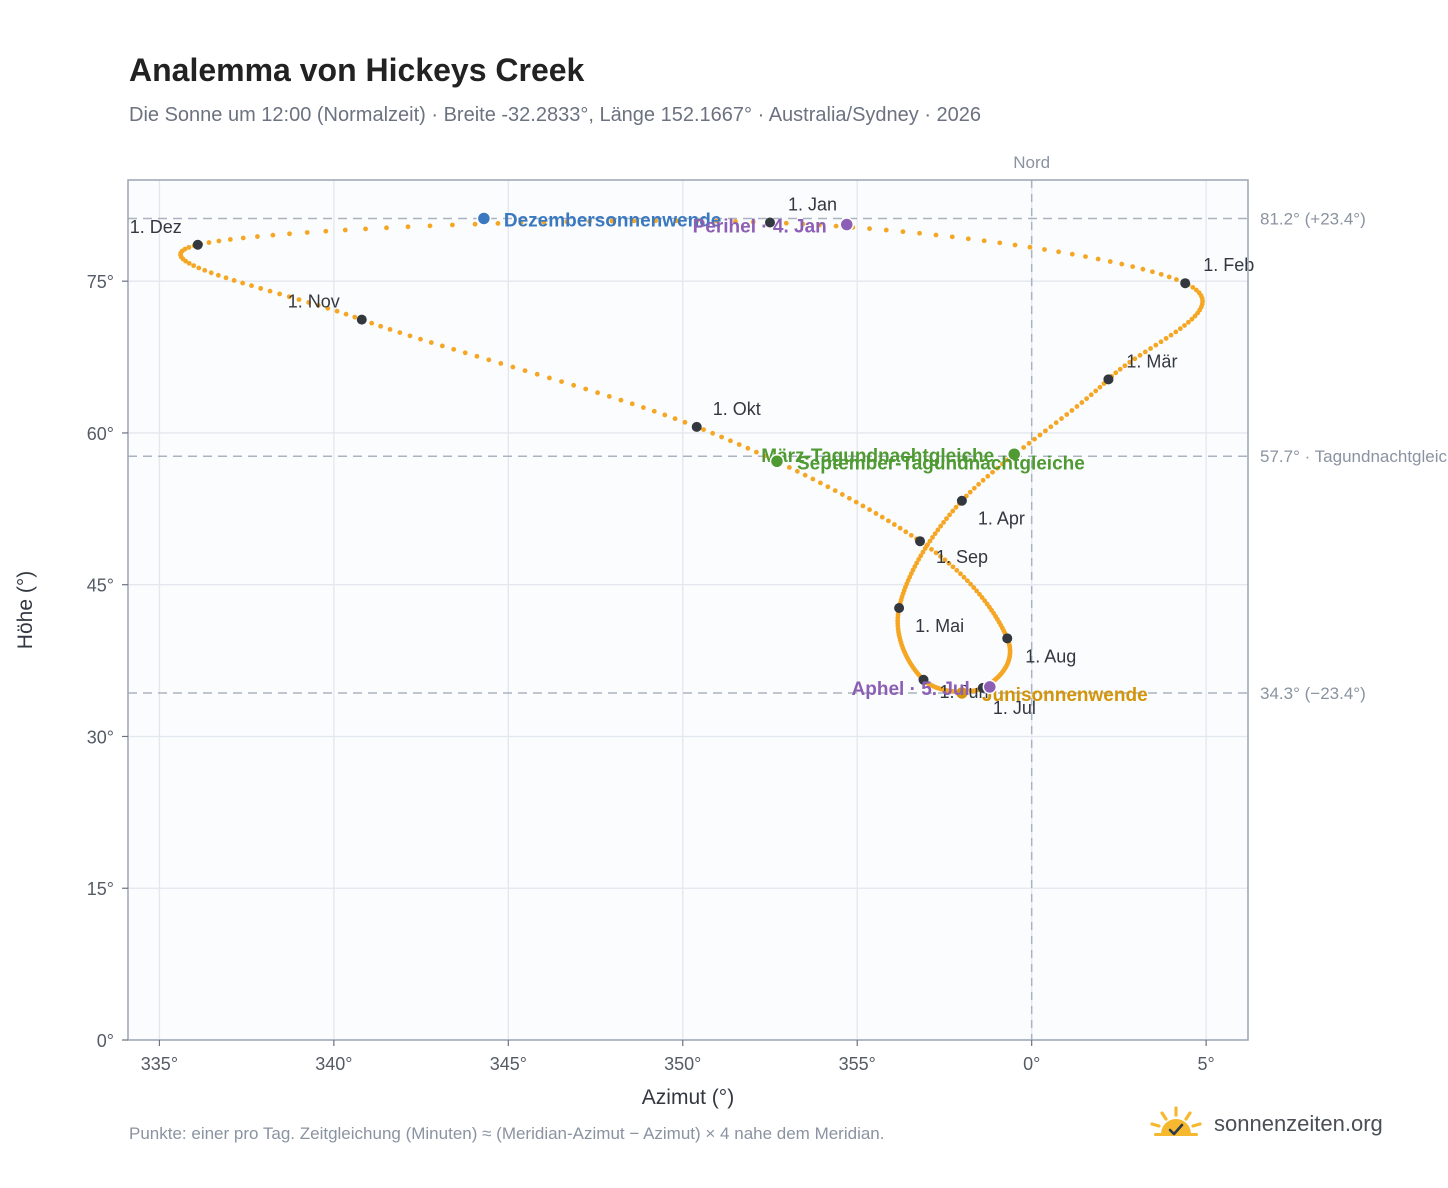 This screenshot has height=1188, width=1448. I want to click on y-tick-label: 45°, so click(100, 586).